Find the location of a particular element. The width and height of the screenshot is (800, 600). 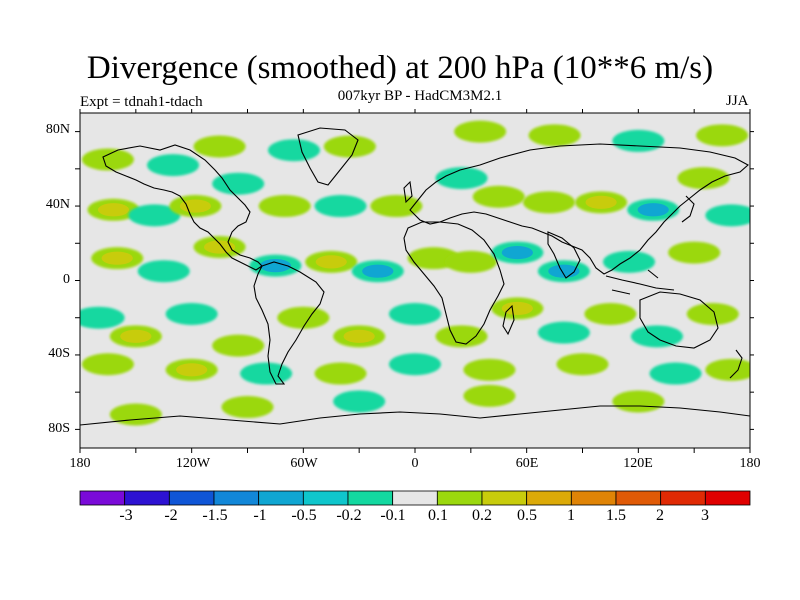

coast-australia is located at coordinates (679, 320).